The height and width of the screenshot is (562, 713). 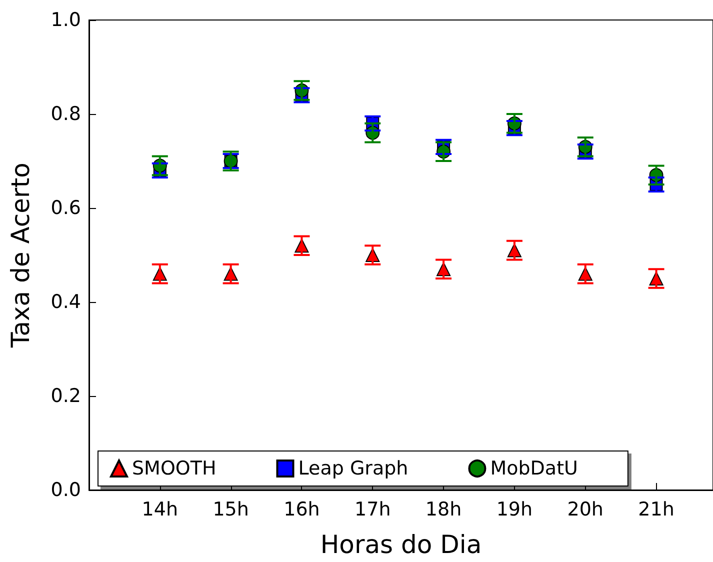 I want to click on x-tick-label: 16h, so click(x=302, y=509).